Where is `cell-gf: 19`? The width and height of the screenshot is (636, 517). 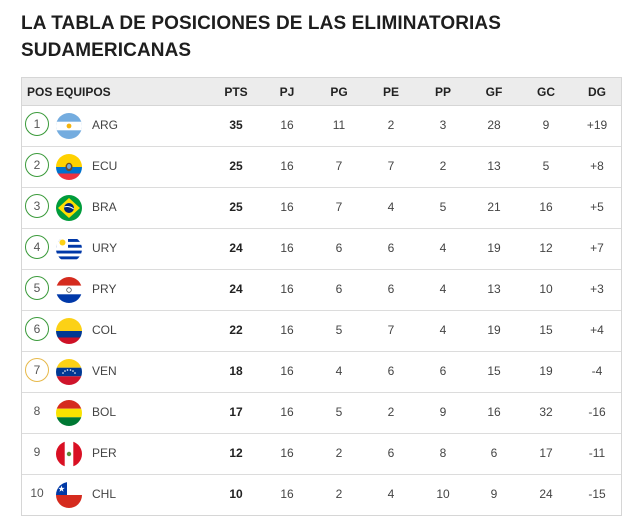
cell-gf: 19 is located at coordinates (494, 330).